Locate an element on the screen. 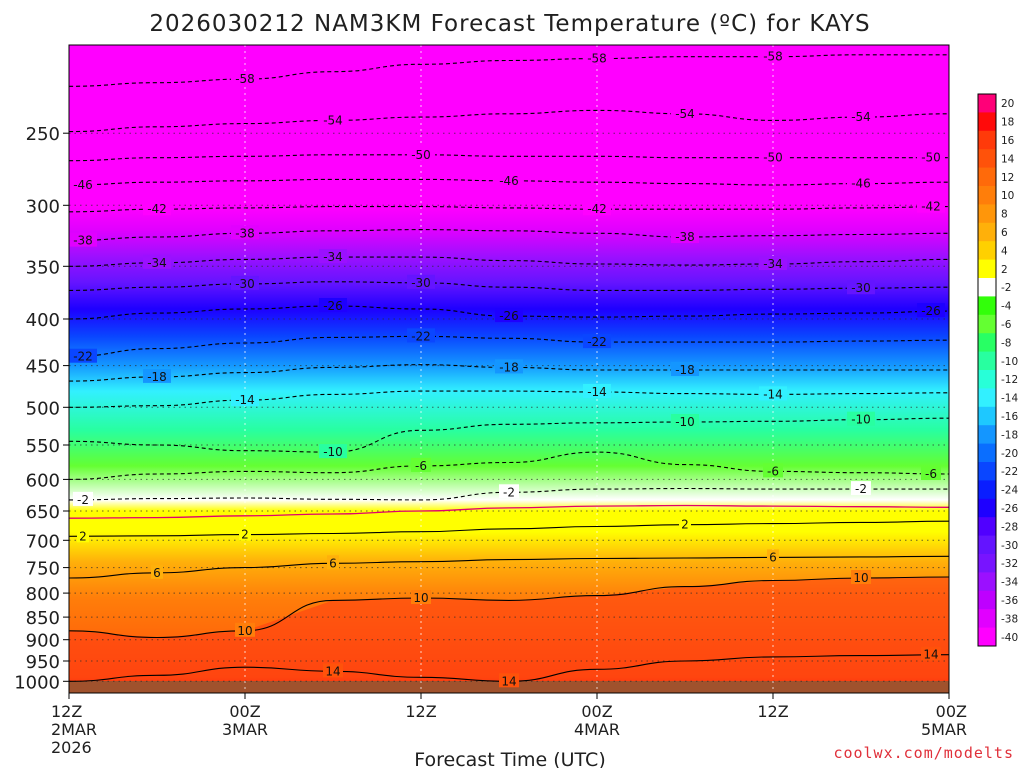 This screenshot has height=768, width=1024. y-tick-label-300: 300 is located at coordinates (43, 206).